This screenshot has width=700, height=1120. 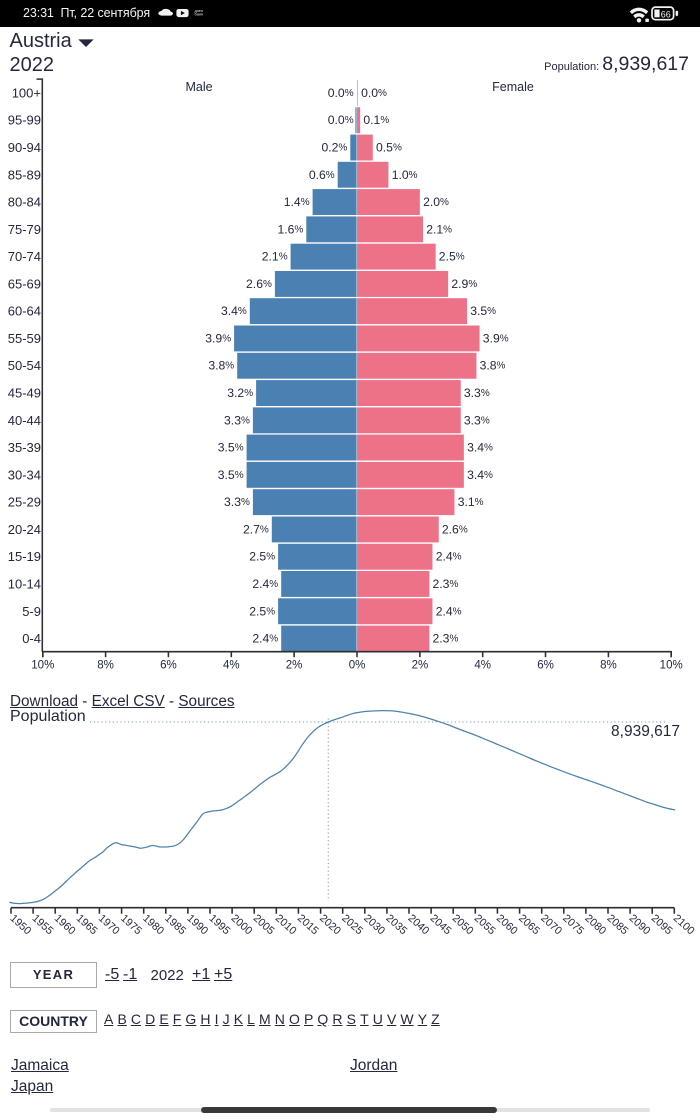 I want to click on svg-text: 90-94, so click(x=24, y=147).